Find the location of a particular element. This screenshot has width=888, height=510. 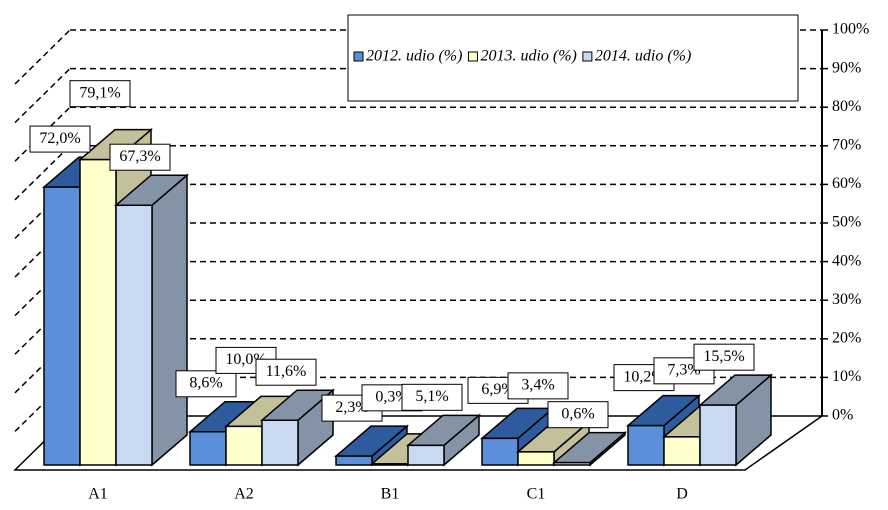

data-label: 2,3% is located at coordinates (351, 407).